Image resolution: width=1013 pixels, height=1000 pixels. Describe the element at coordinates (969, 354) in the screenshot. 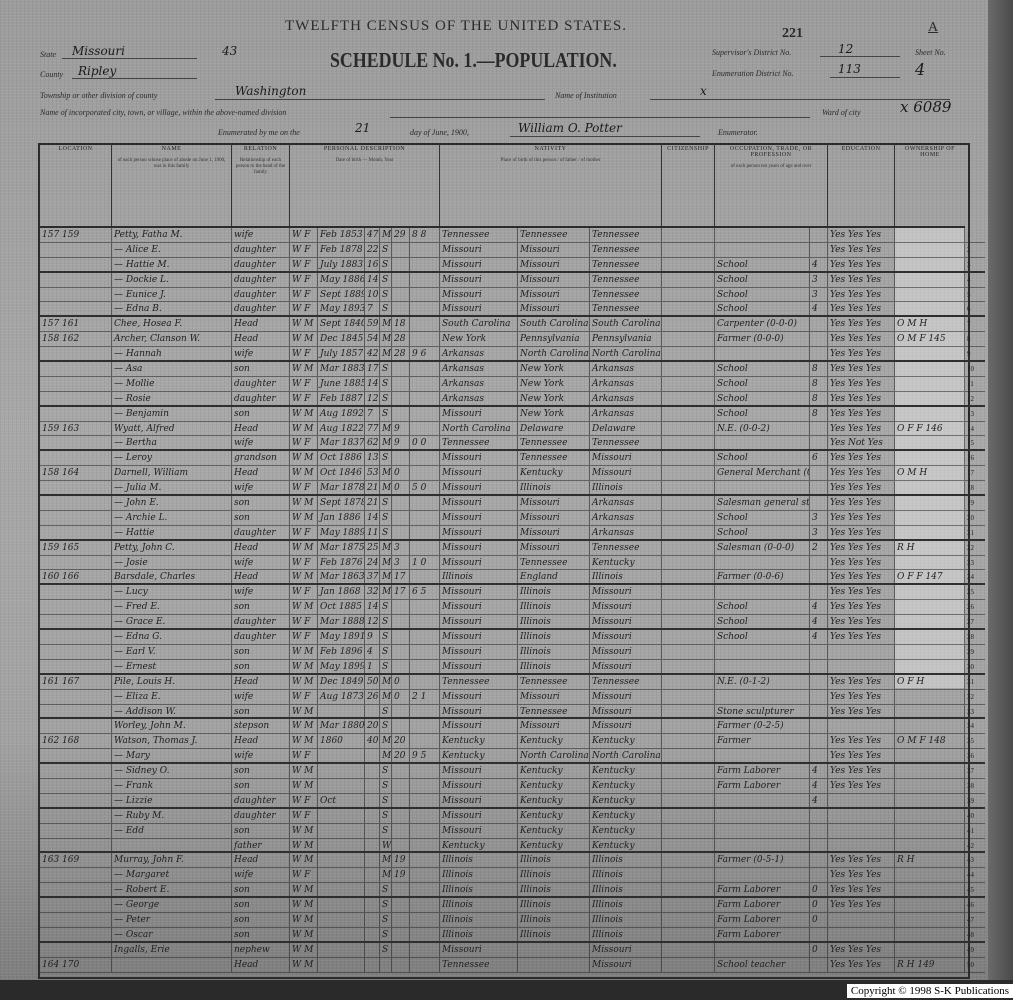

I see `line-number: 9` at that location.